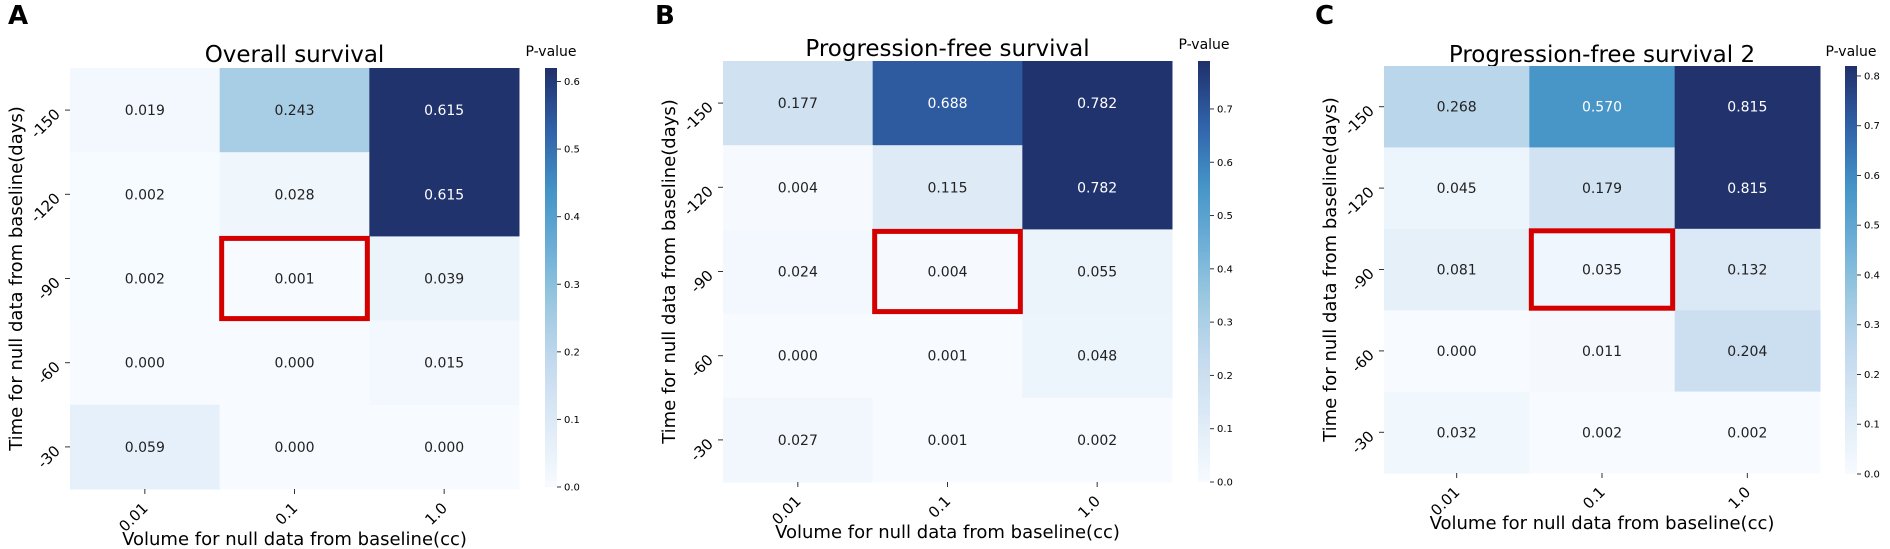  What do you see at coordinates (947, 49) in the screenshot?
I see `chart-title: Progression-free survival` at bounding box center [947, 49].